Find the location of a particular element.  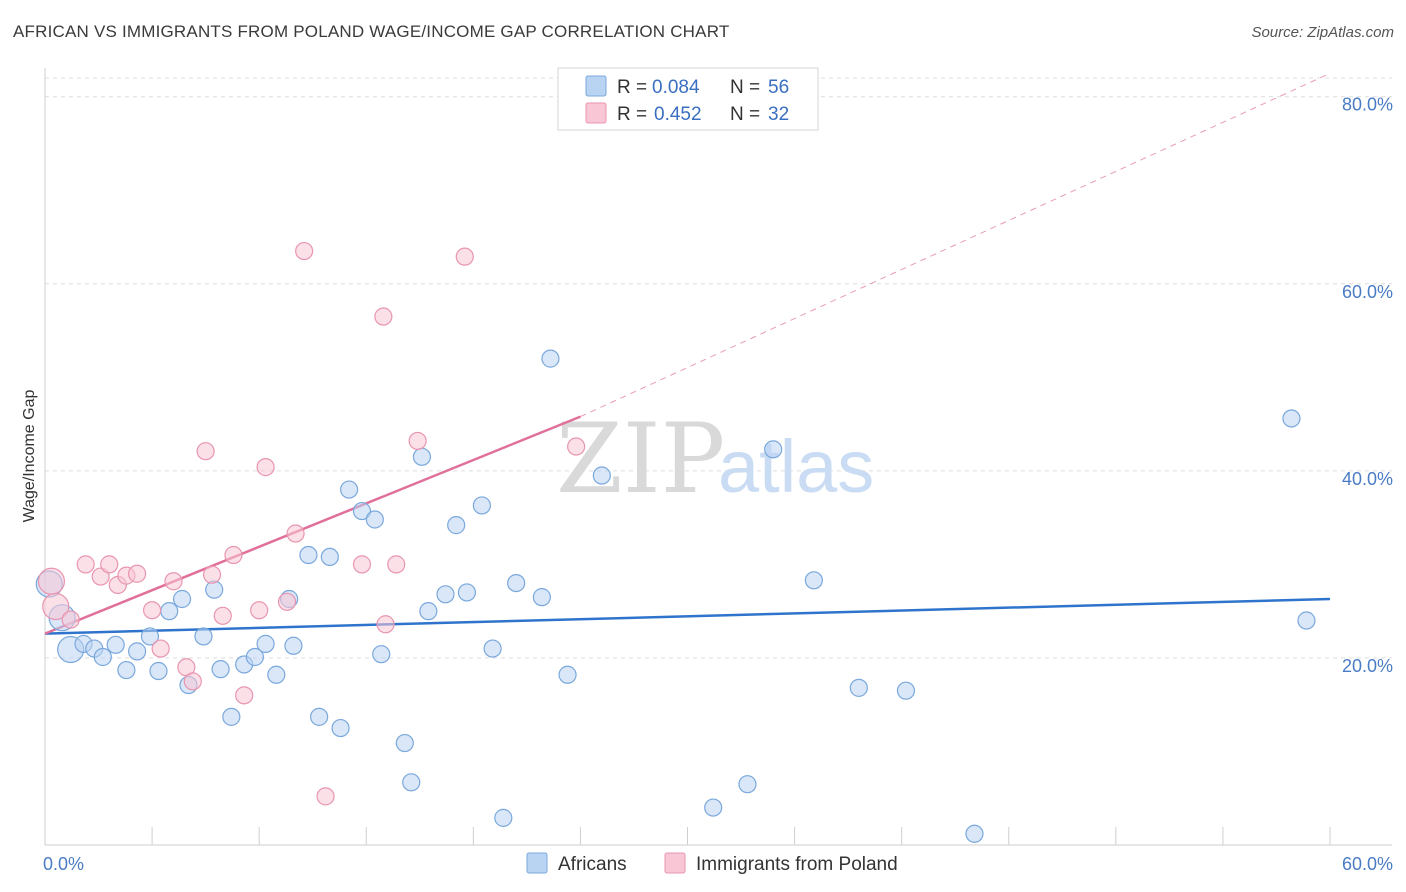

legend-r-value-1: 0.084 is located at coordinates (676, 87).